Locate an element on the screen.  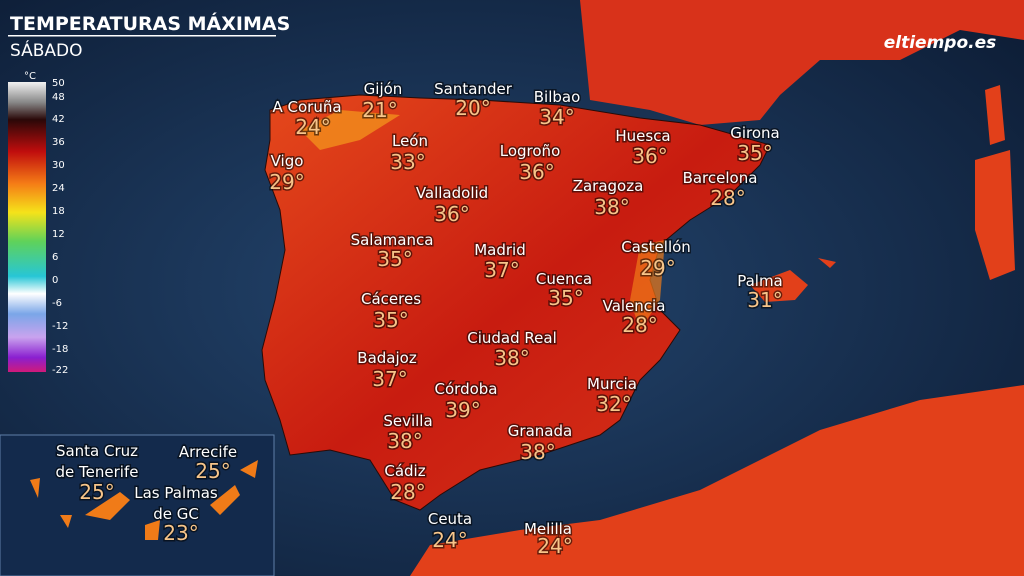
city-temp: 21° is located at coordinates (379, 110).